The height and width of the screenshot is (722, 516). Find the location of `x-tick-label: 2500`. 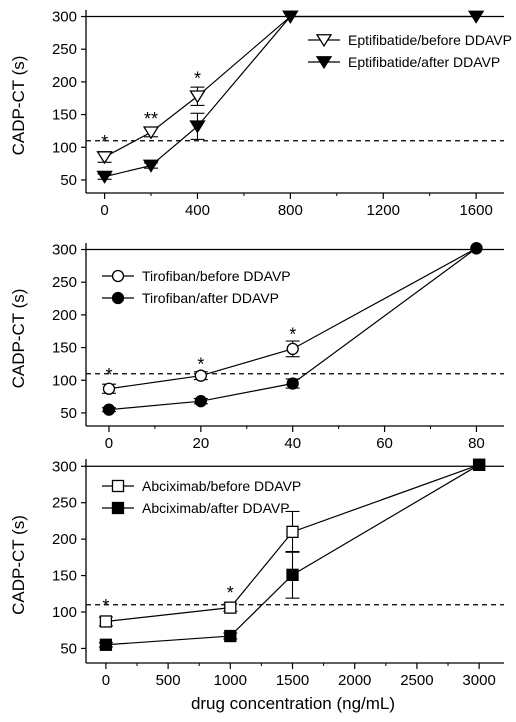

x-tick-label: 2500 is located at coordinates (416, 680).